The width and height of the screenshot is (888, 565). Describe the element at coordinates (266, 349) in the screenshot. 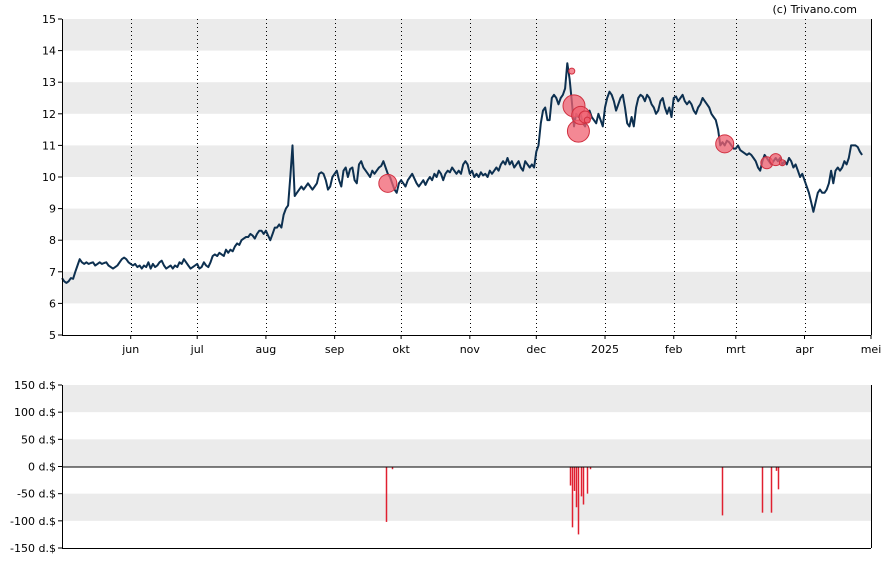

I see `x-tick-label: aug` at that location.